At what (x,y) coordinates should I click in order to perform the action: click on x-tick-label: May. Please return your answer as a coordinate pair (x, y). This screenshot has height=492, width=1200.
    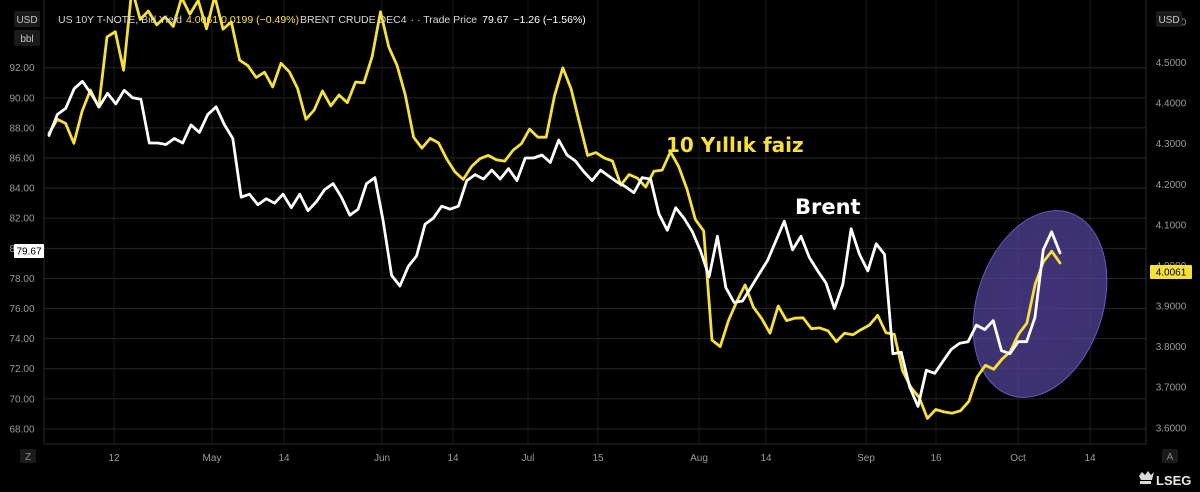
    Looking at the image, I should click on (212, 458).